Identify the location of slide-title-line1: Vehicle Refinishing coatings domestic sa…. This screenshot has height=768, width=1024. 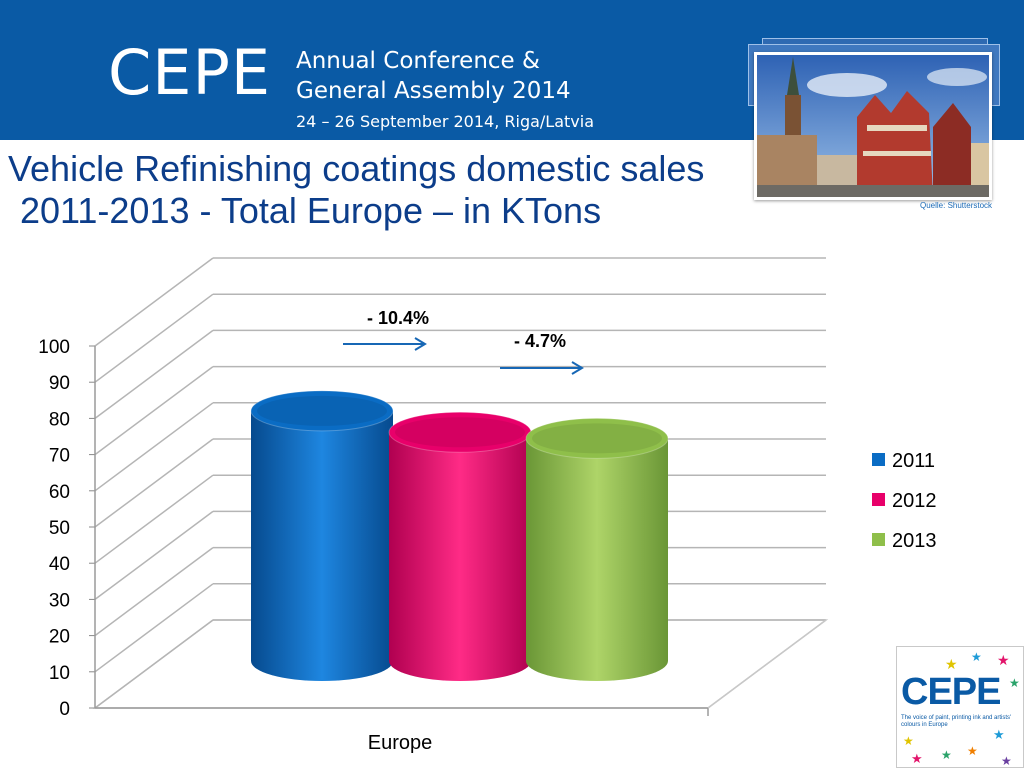
(356, 168).